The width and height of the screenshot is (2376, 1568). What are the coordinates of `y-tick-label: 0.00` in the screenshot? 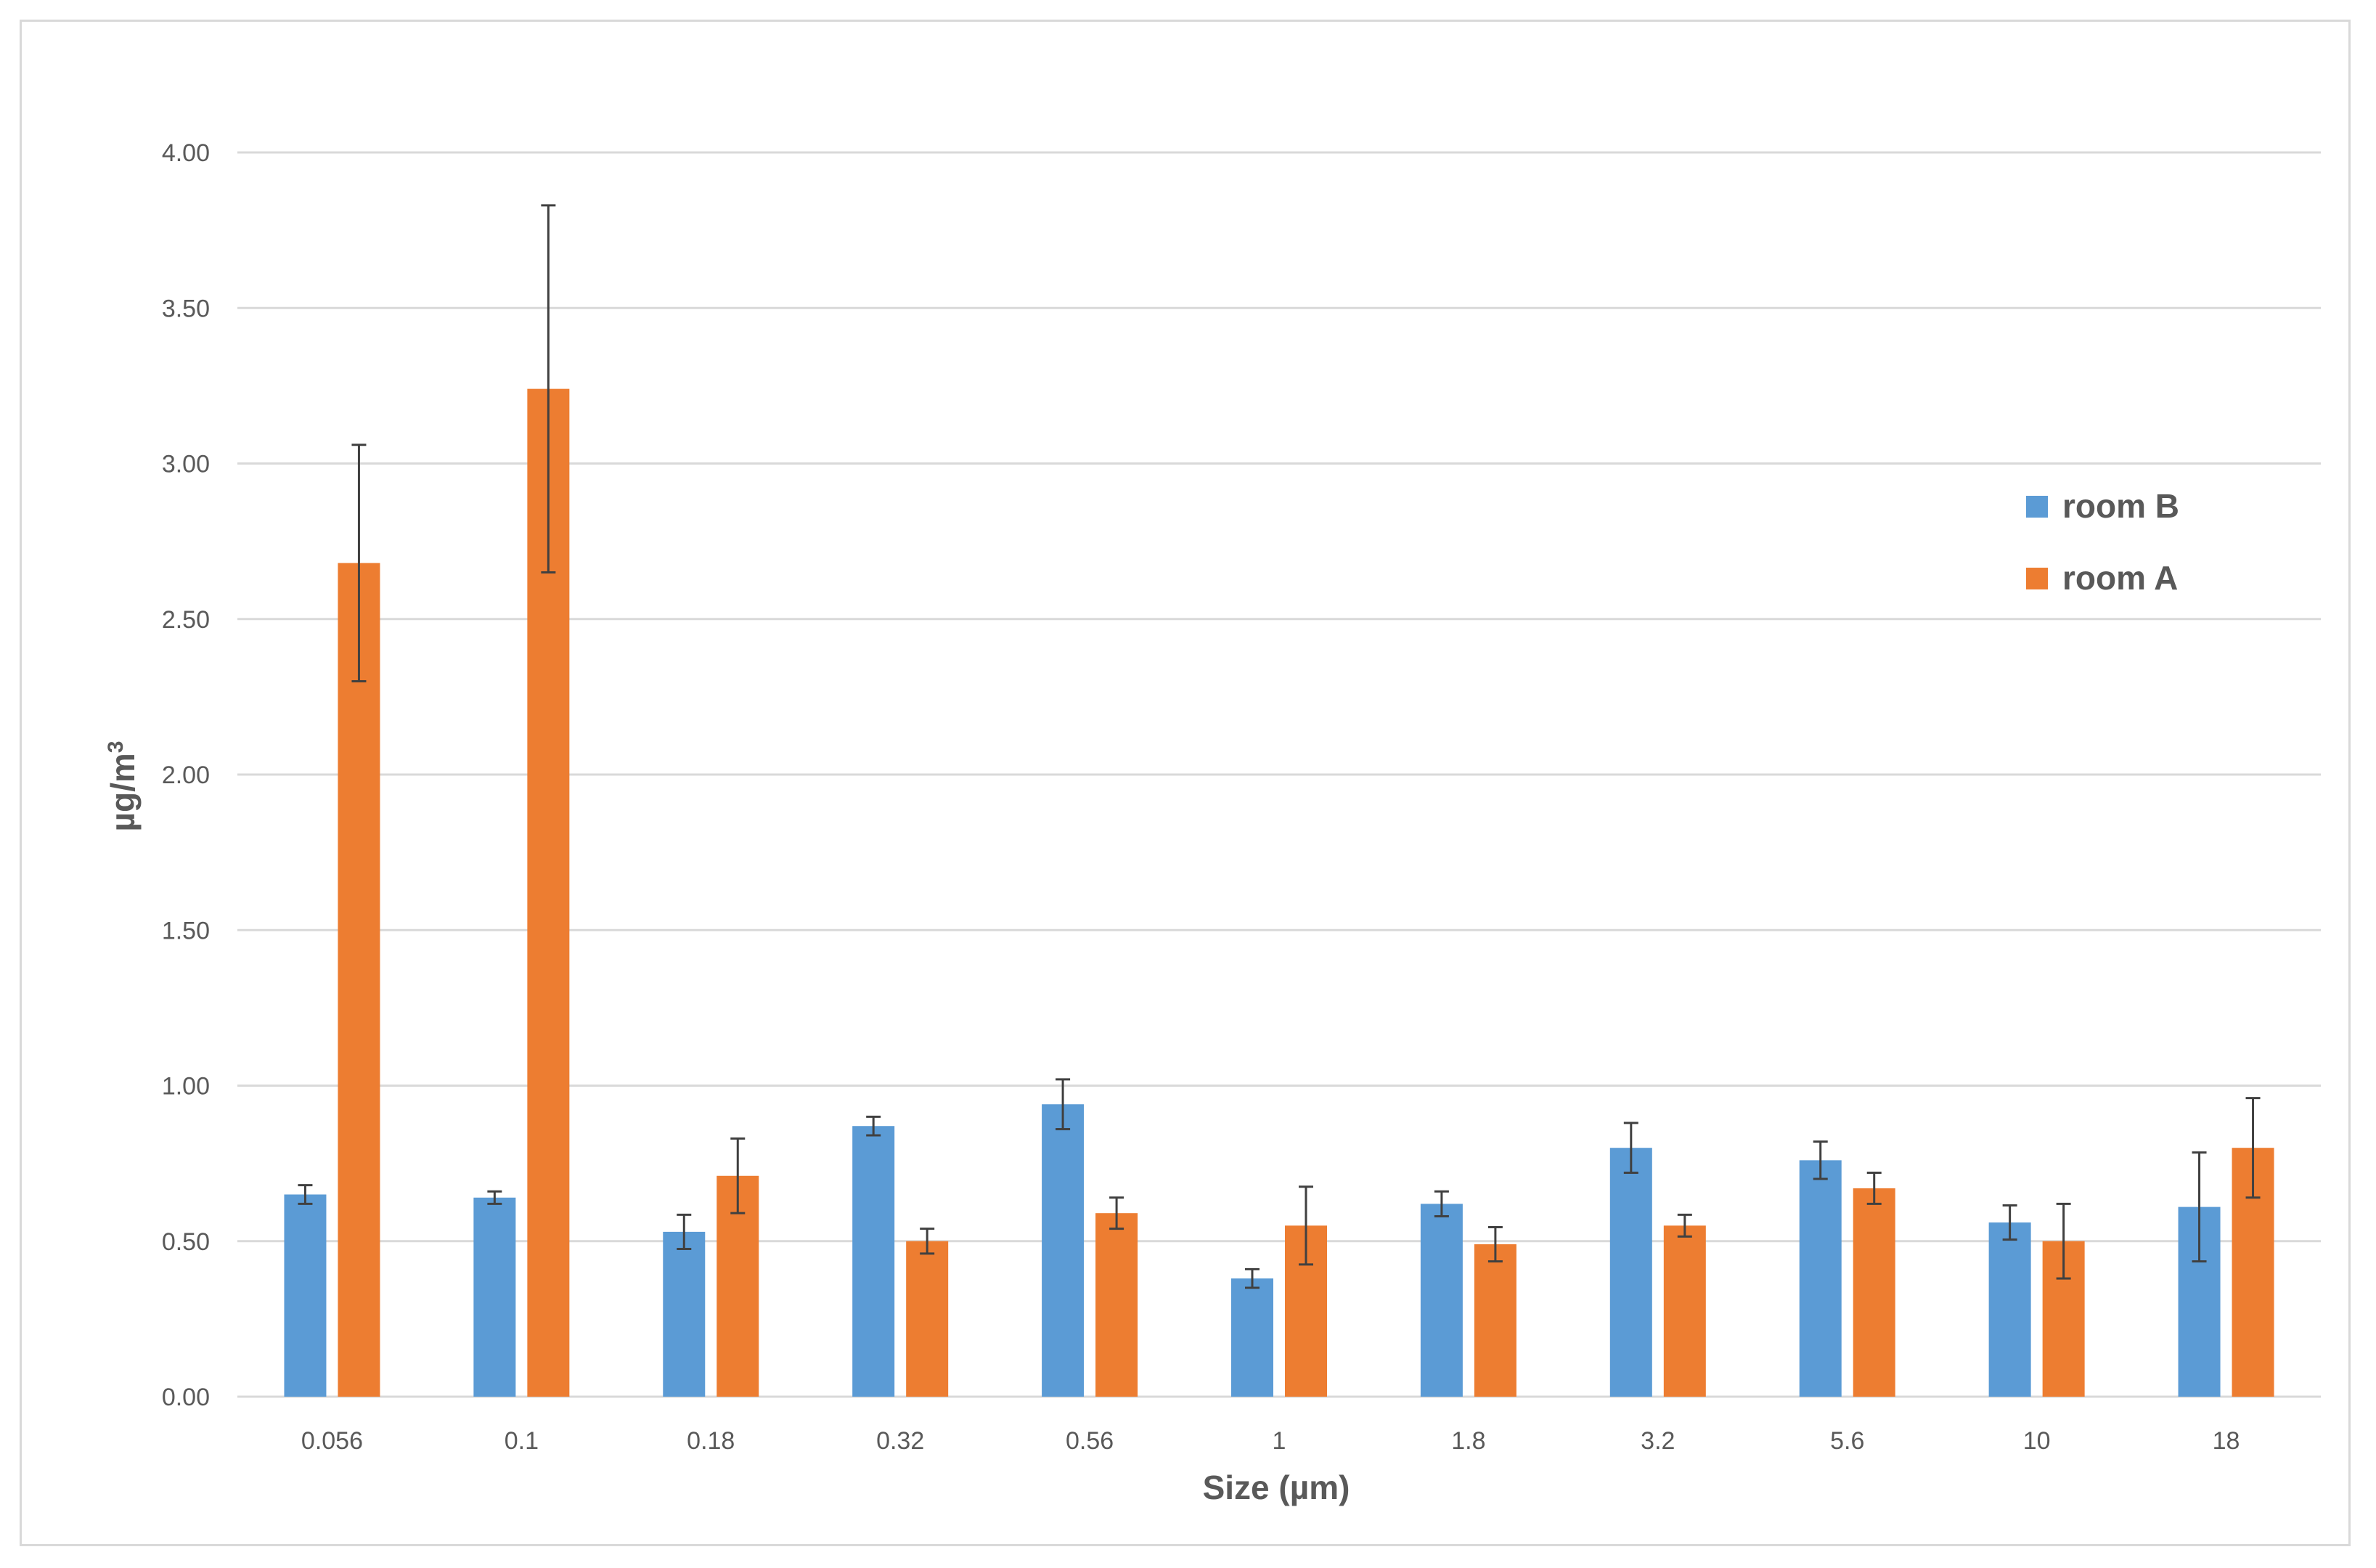 It's located at (186, 1397).